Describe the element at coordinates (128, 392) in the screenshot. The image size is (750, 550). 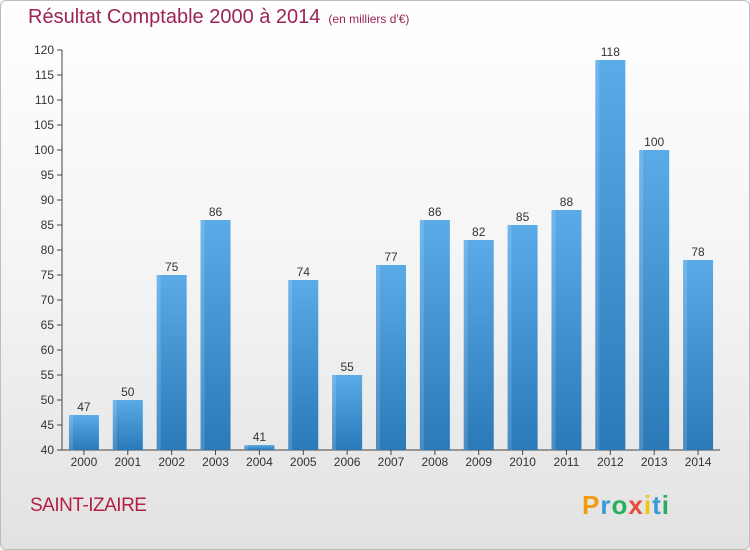
I see `bar-value-label: 50` at that location.